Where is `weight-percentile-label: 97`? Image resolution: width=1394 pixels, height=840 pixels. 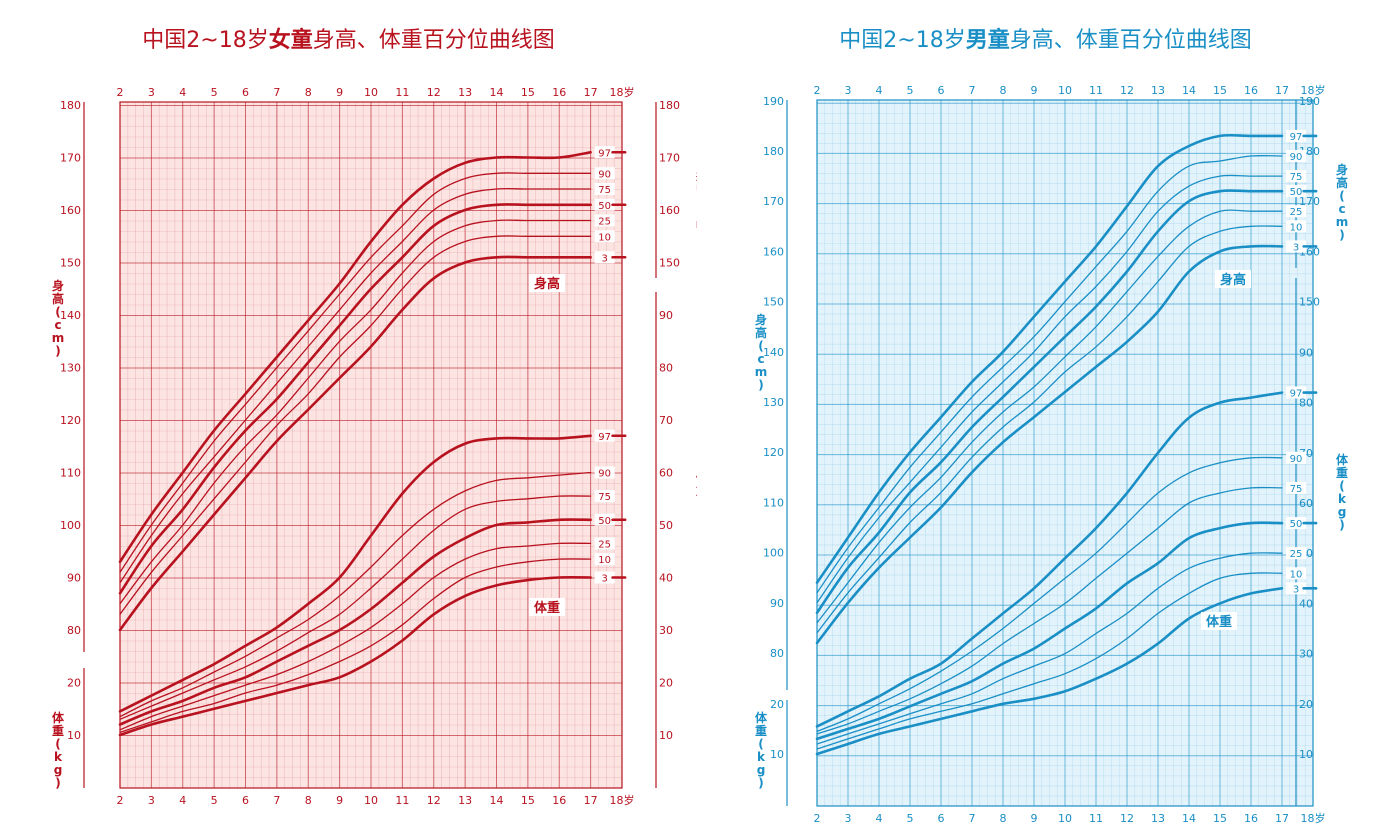 weight-percentile-label: 97 is located at coordinates (1296, 394).